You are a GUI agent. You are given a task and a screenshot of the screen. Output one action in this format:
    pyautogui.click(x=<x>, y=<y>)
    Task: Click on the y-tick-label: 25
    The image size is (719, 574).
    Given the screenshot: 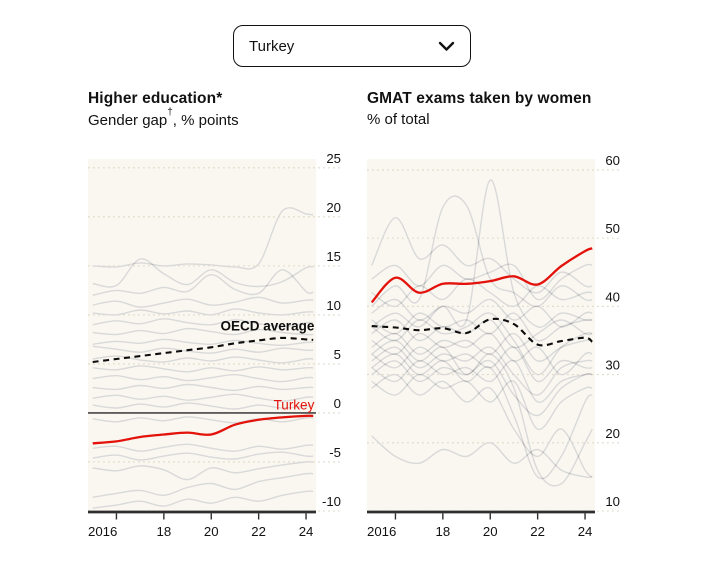 What is the action you would take?
    pyautogui.click(x=333, y=158)
    